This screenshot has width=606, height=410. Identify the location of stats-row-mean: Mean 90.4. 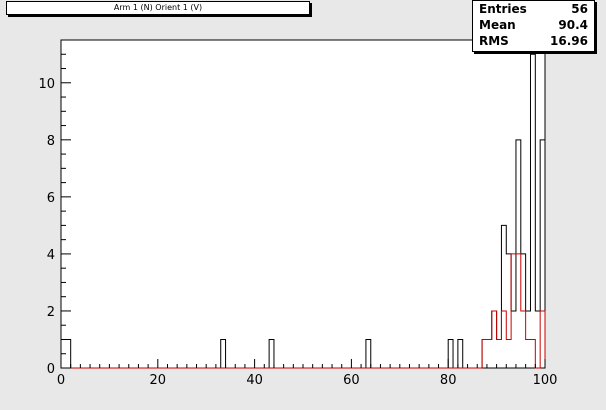
(533, 25).